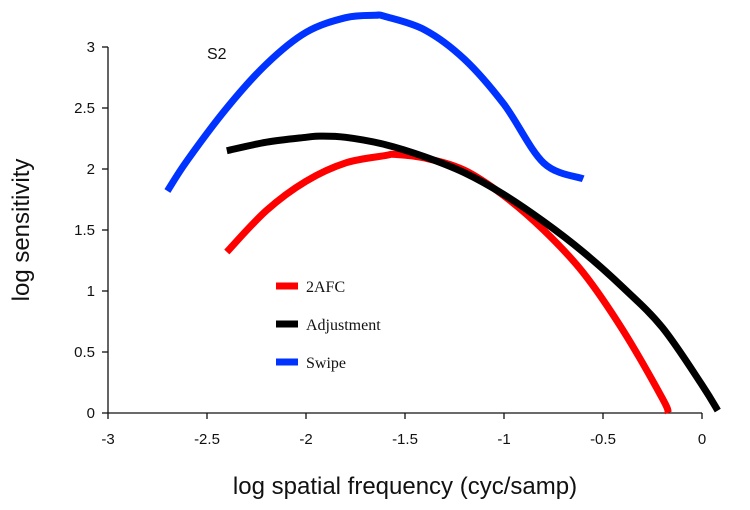  What do you see at coordinates (325, 287) in the screenshot?
I see `legend-label: 2AFC` at bounding box center [325, 287].